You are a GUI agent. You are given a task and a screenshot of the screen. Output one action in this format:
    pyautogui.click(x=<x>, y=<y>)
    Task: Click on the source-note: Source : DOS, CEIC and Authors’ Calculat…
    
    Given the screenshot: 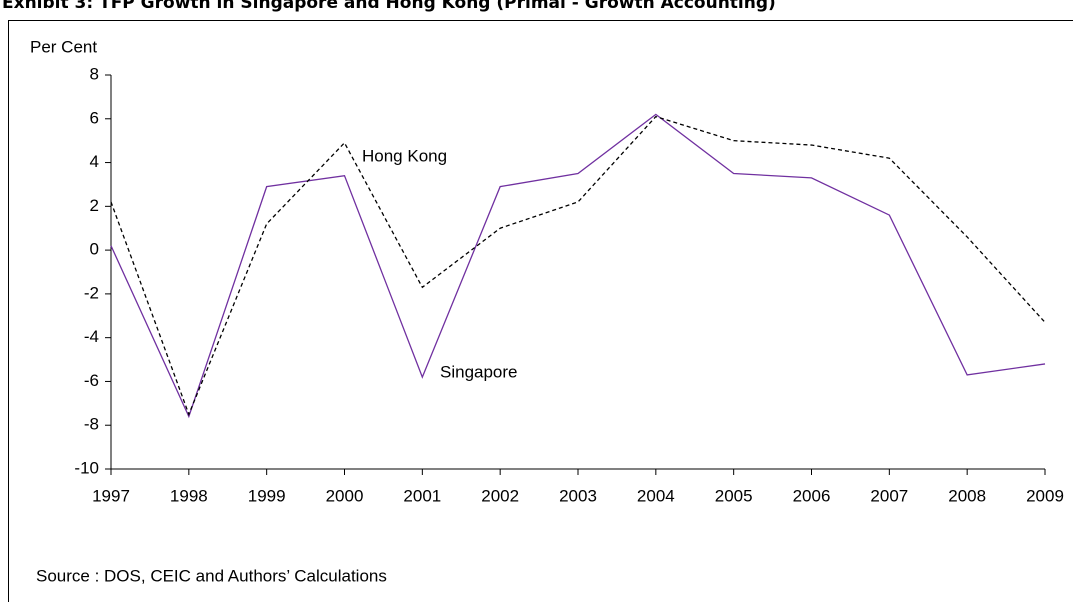 What is the action you would take?
    pyautogui.click(x=211, y=575)
    